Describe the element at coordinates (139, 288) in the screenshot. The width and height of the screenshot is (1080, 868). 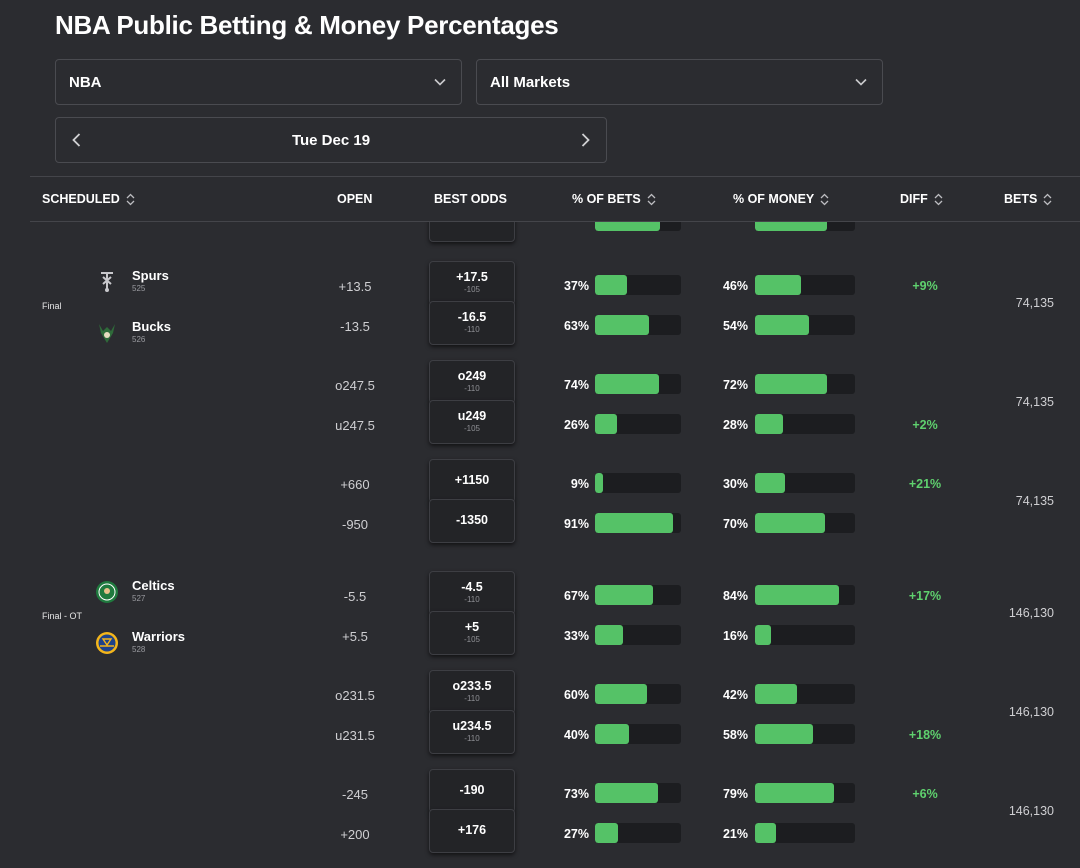
I see `team-rotation-number: 525` at that location.